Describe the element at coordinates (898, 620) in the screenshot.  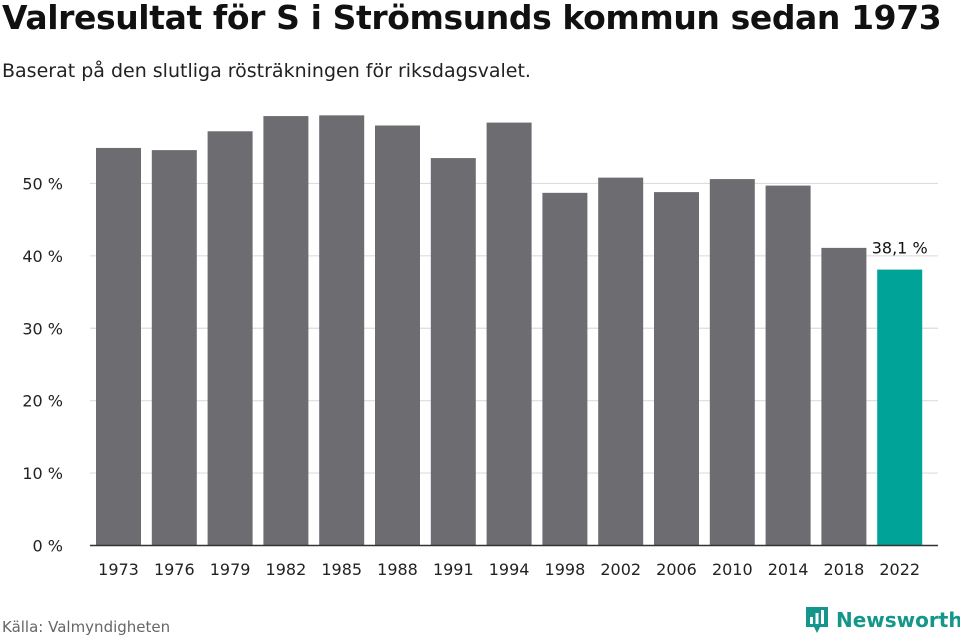
I see `brand-name: Newsworthy` at that location.